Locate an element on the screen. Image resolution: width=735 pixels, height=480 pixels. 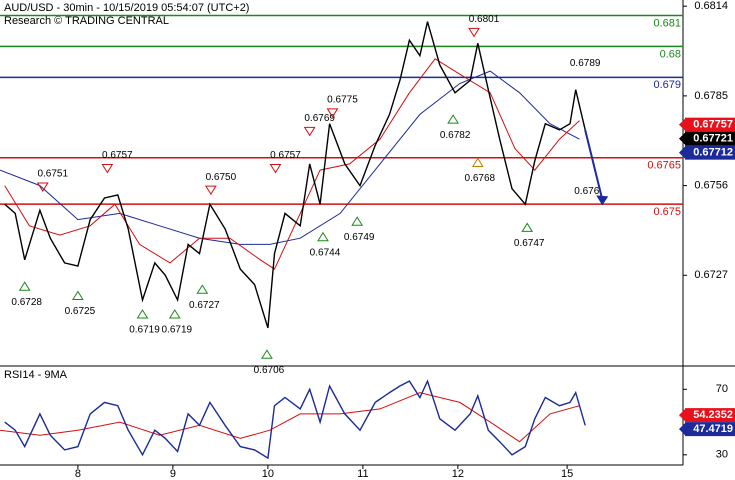
peak-label: 0.6769 is located at coordinates (319, 118).